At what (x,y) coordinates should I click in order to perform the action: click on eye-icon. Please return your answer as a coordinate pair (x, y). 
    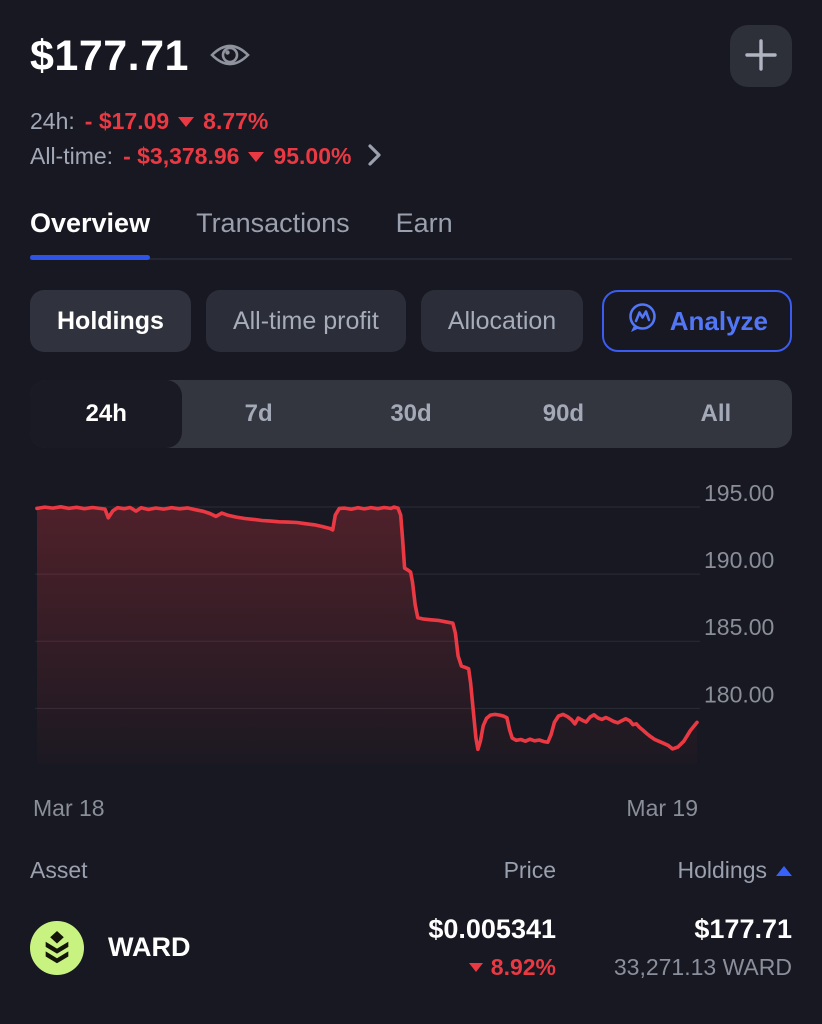
    Looking at the image, I should click on (230, 56).